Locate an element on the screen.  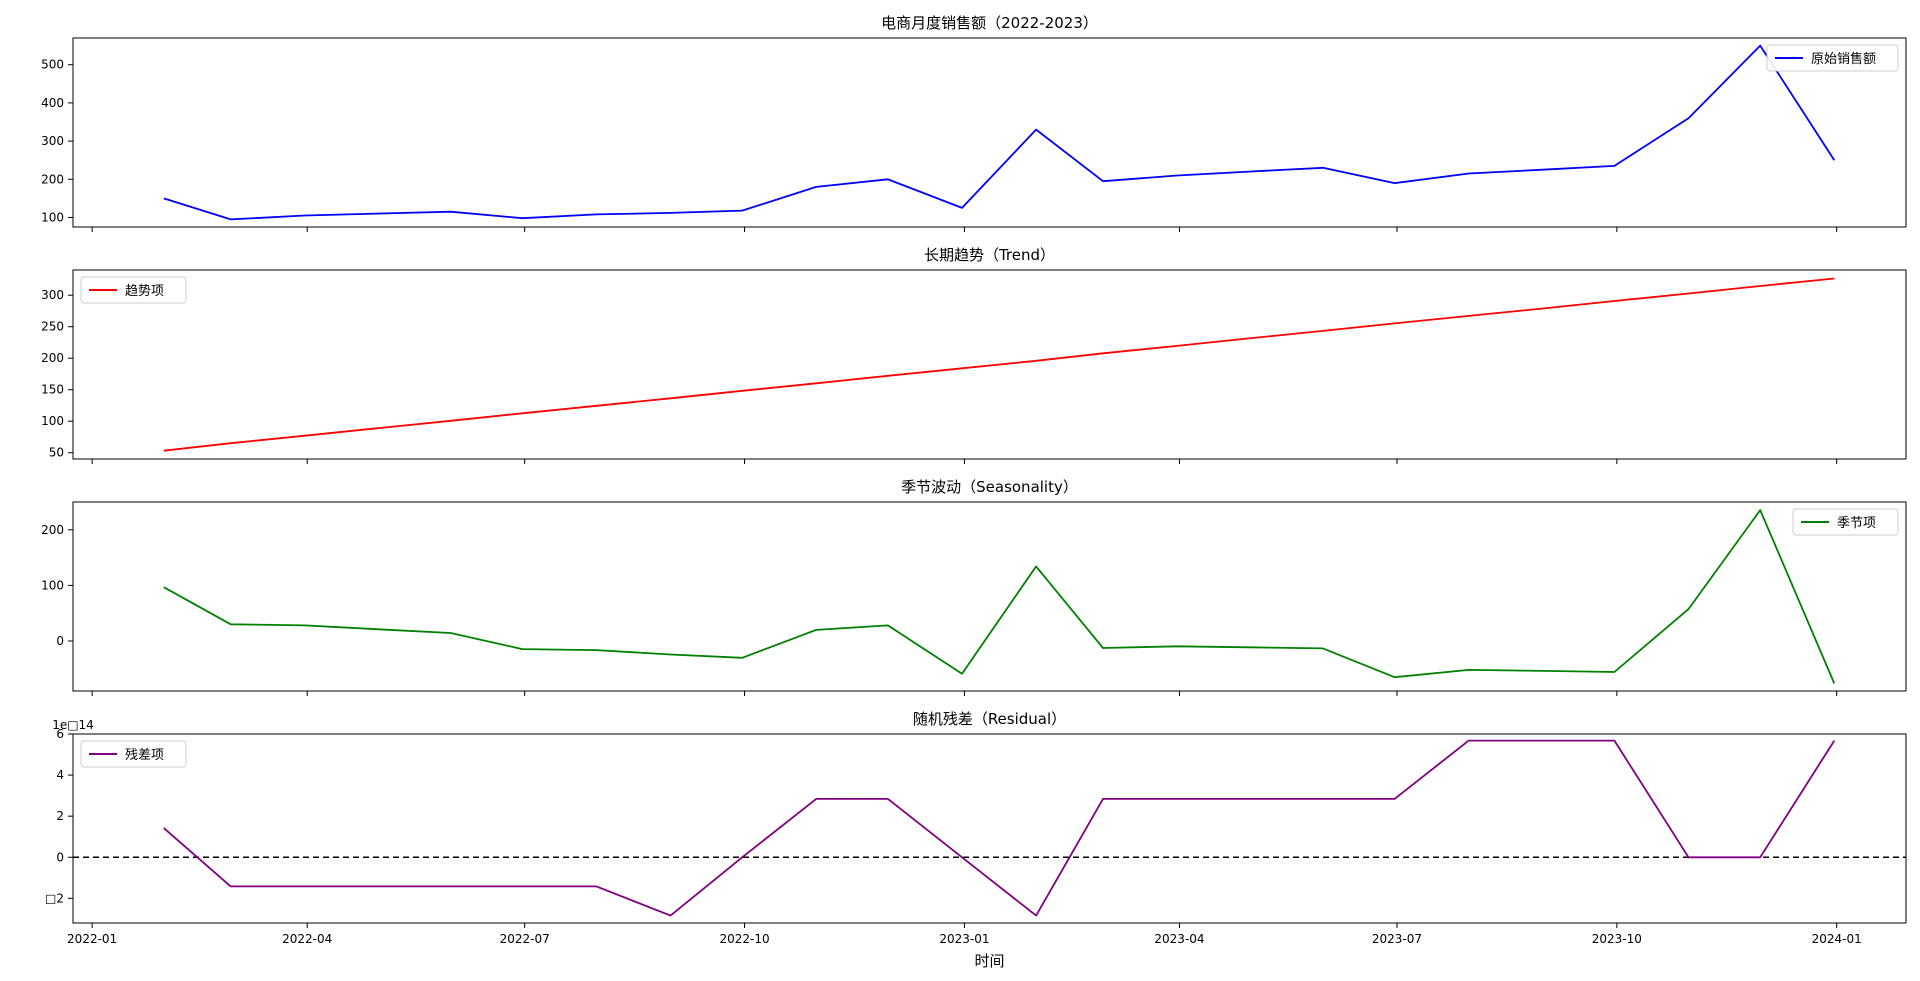
legend: 残差项 is located at coordinates (133, 754).